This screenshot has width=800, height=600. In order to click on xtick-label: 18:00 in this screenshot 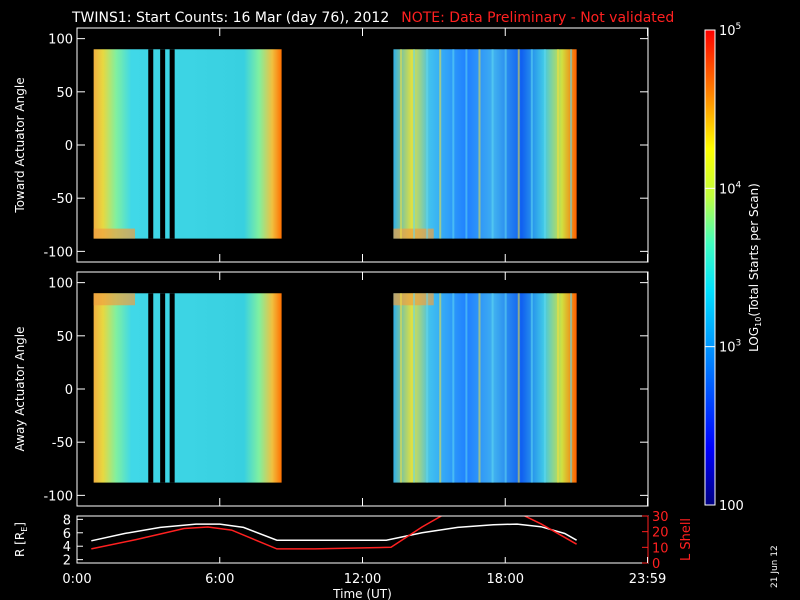, I will do `click(505, 579)`.